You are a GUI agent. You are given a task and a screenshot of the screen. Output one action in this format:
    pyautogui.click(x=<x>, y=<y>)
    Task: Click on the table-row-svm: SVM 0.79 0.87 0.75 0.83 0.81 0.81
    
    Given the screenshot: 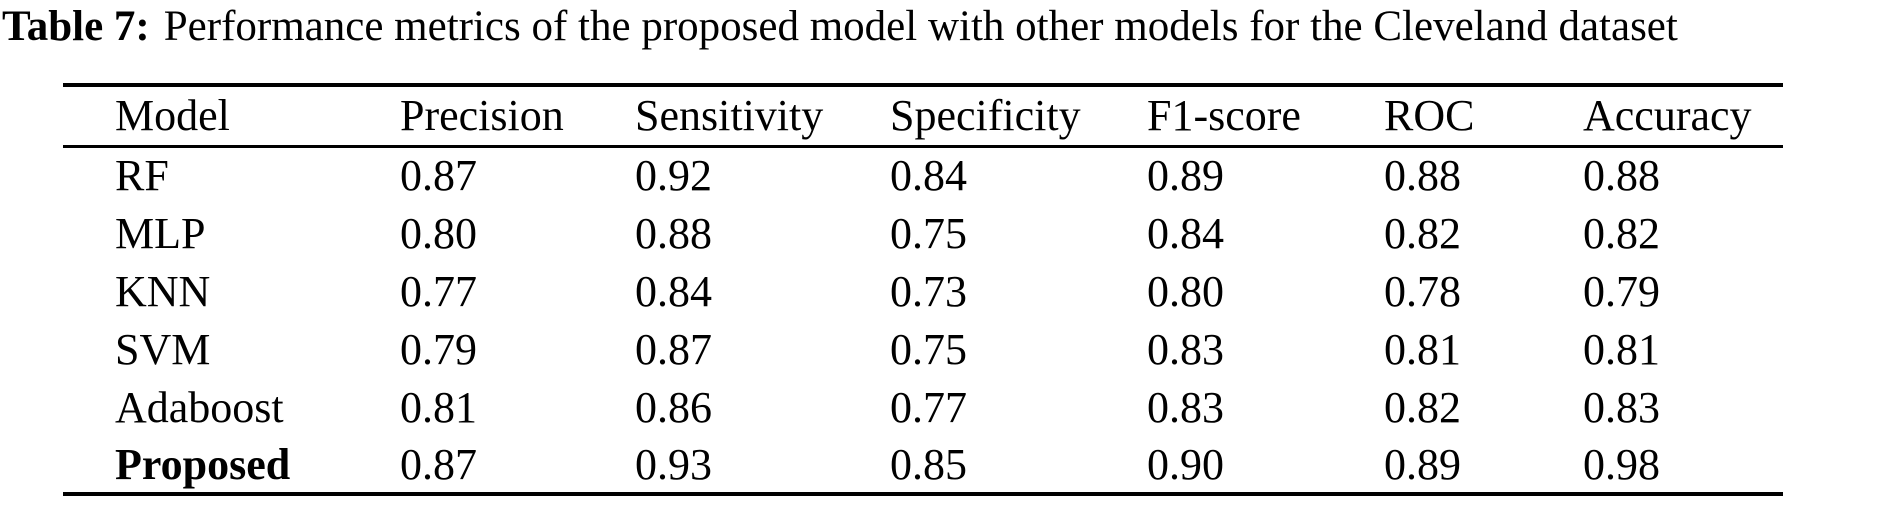 What is the action you would take?
    pyautogui.click(x=923, y=349)
    